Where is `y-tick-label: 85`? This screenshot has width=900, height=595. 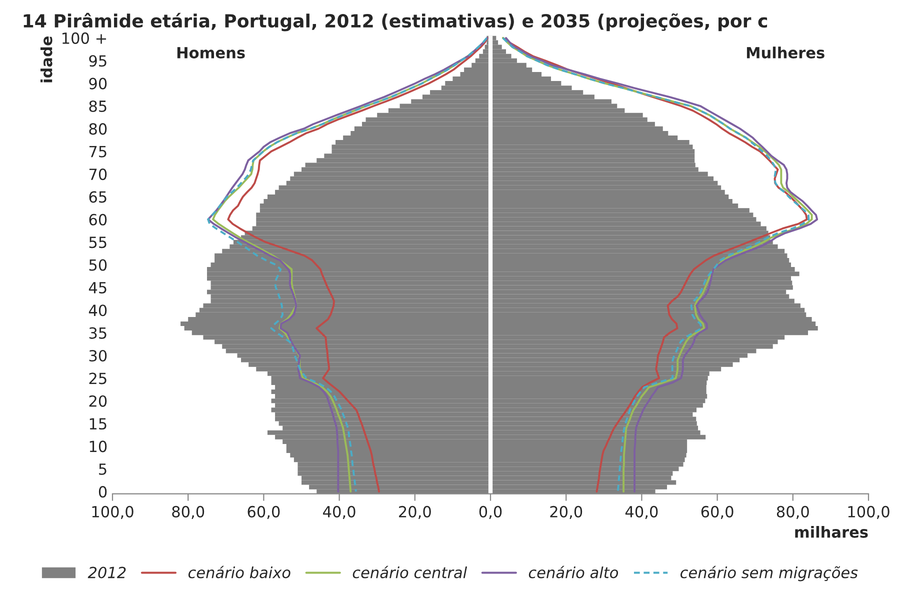
y-tick-label: 85 is located at coordinates (97, 106).